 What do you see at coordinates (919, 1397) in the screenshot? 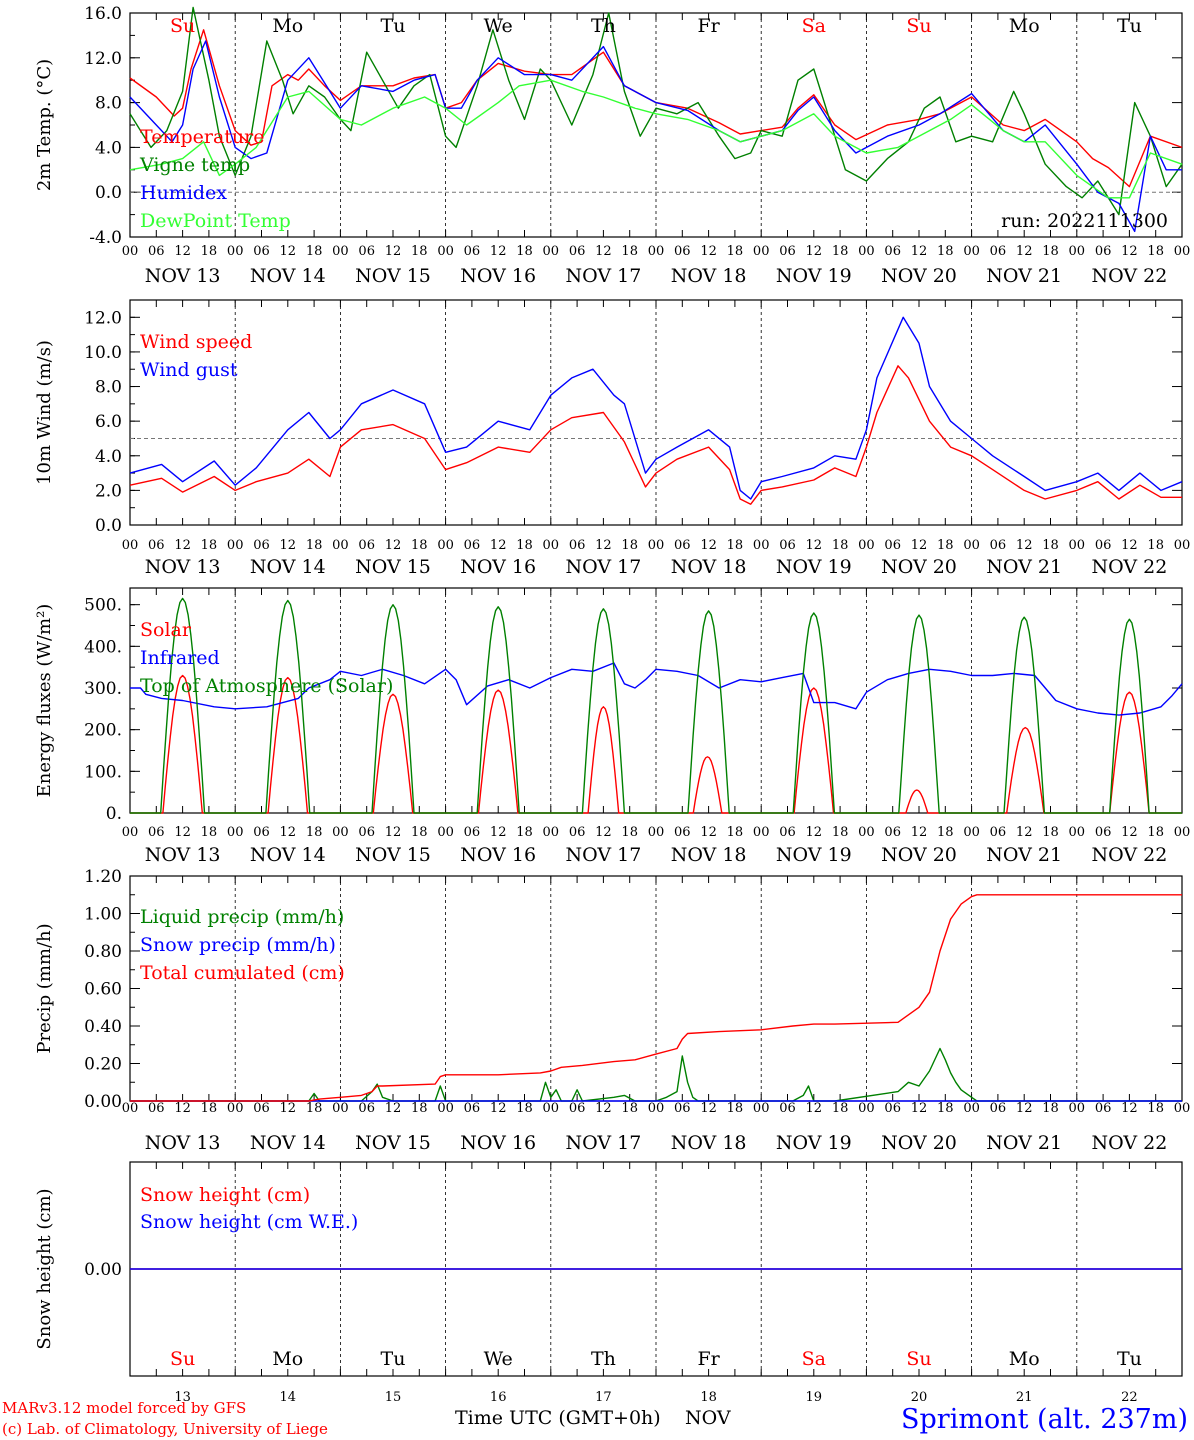
I see `day-number: 20` at bounding box center [919, 1397].